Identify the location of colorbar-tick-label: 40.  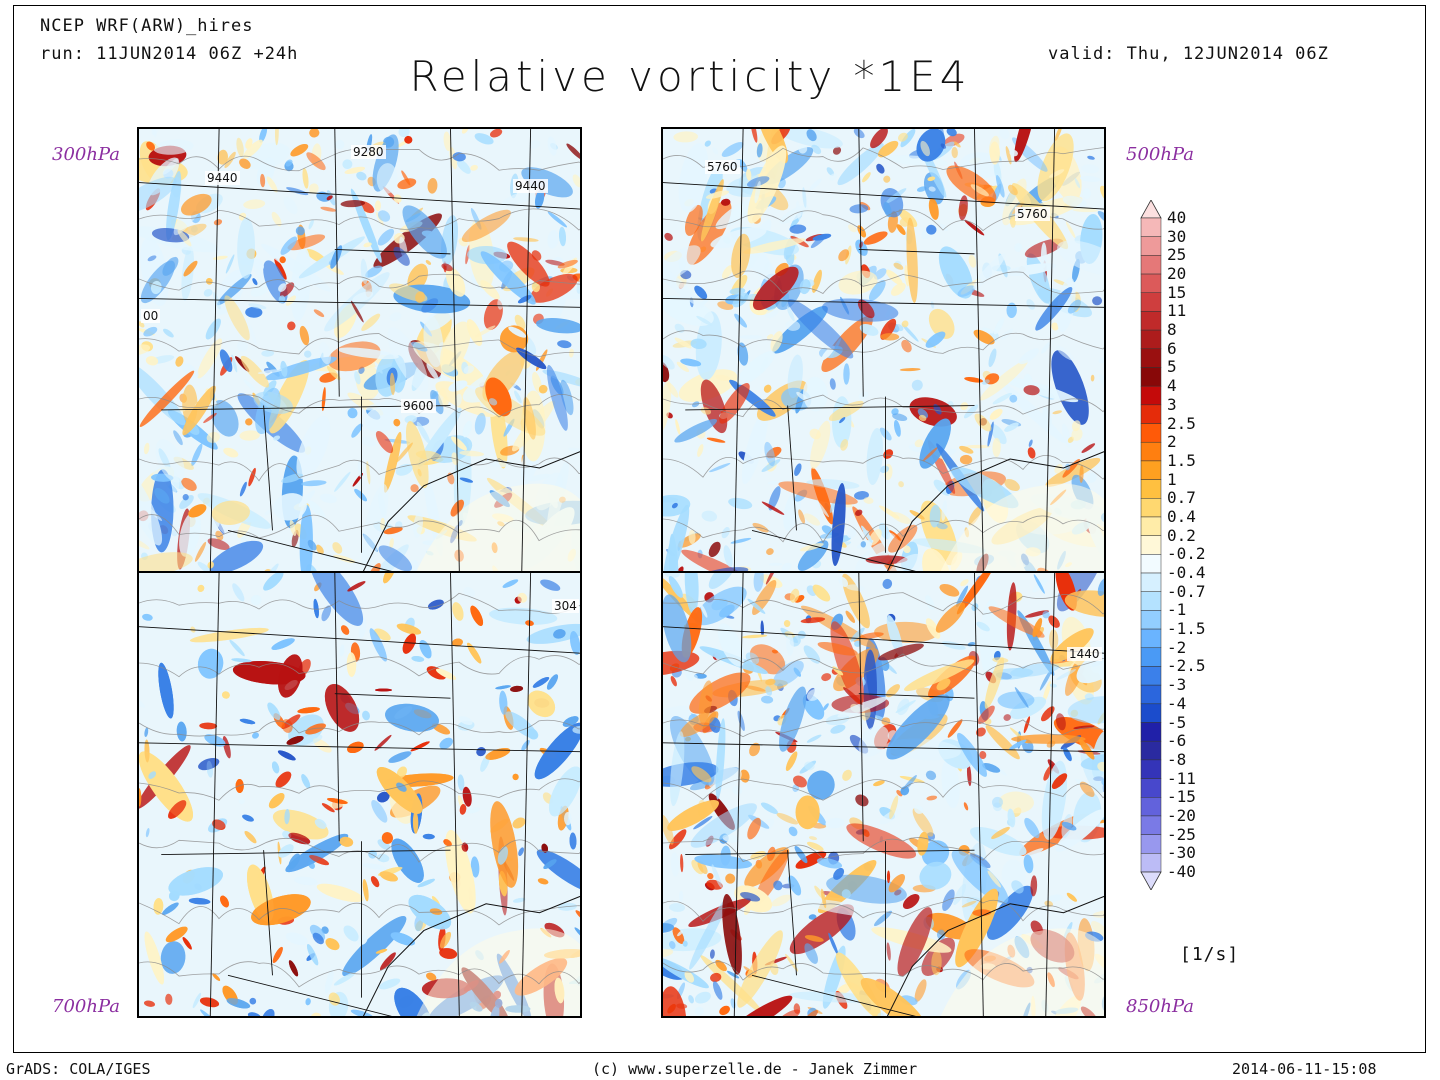
(1177, 217).